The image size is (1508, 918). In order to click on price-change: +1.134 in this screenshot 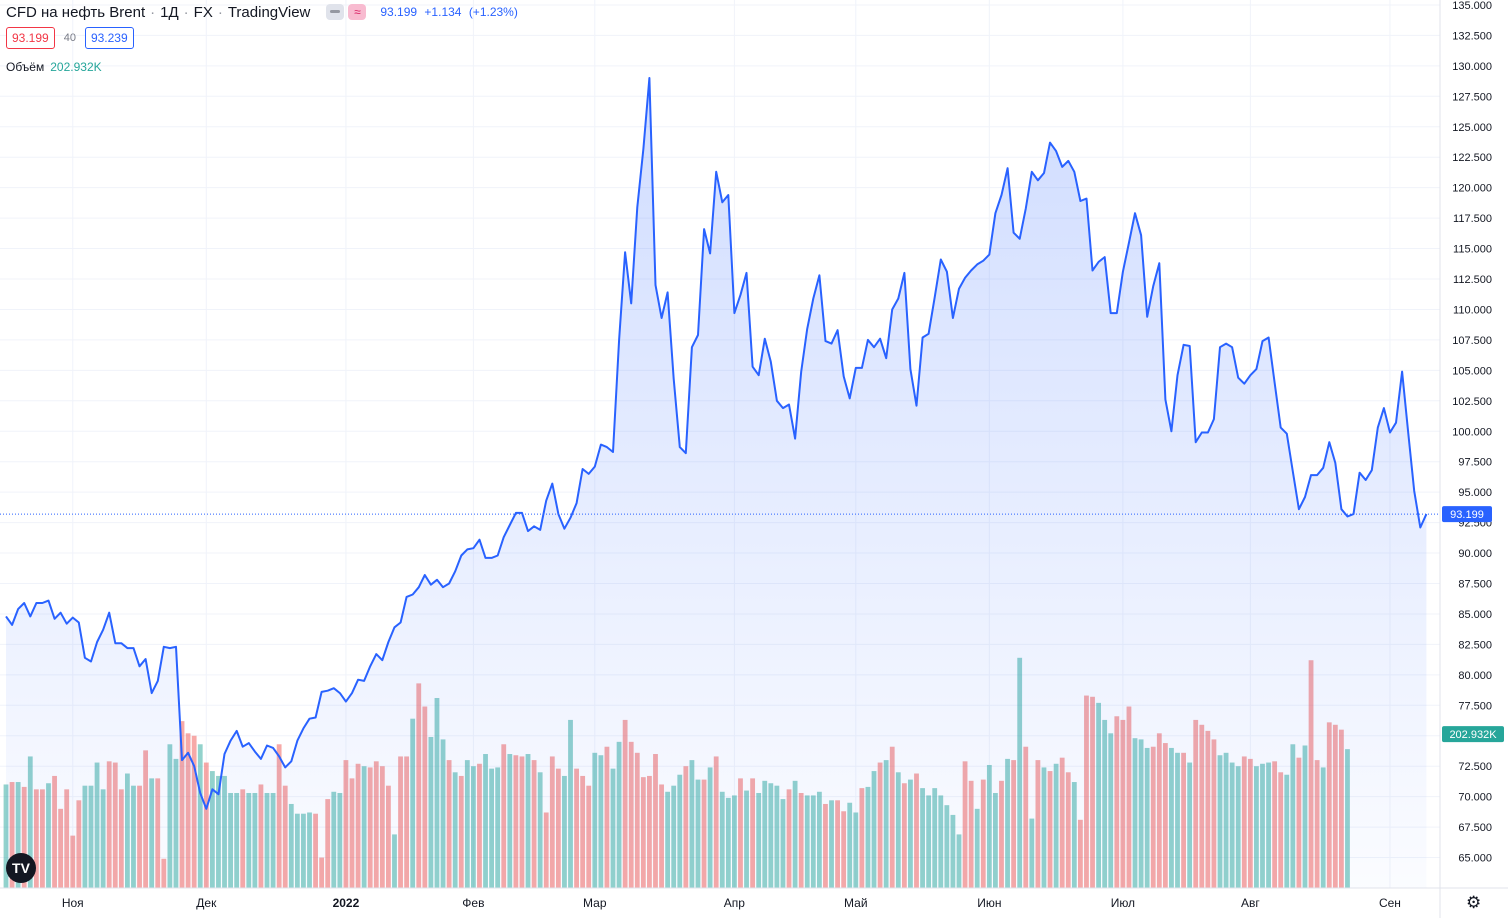, I will do `click(443, 12)`.